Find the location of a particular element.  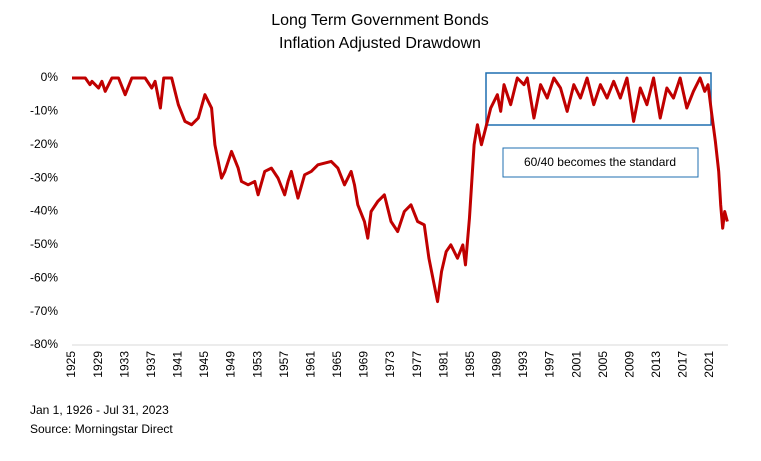

y-tick-label: -70% is located at coordinates (44, 311).